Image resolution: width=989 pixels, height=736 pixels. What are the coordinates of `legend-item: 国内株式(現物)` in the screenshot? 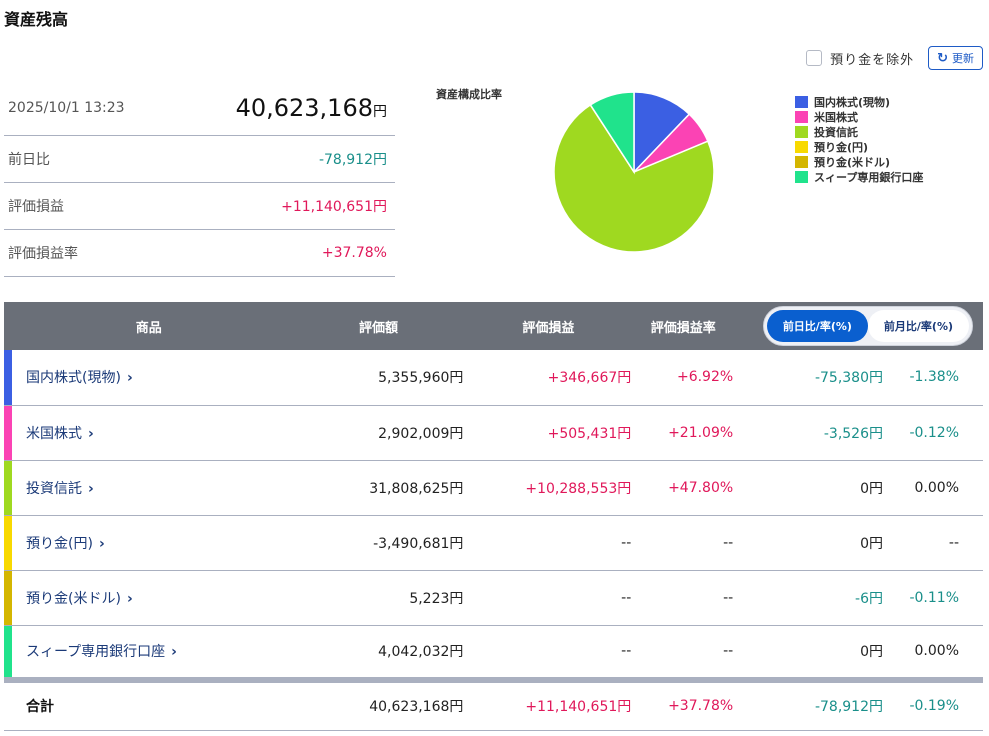 It's located at (859, 101).